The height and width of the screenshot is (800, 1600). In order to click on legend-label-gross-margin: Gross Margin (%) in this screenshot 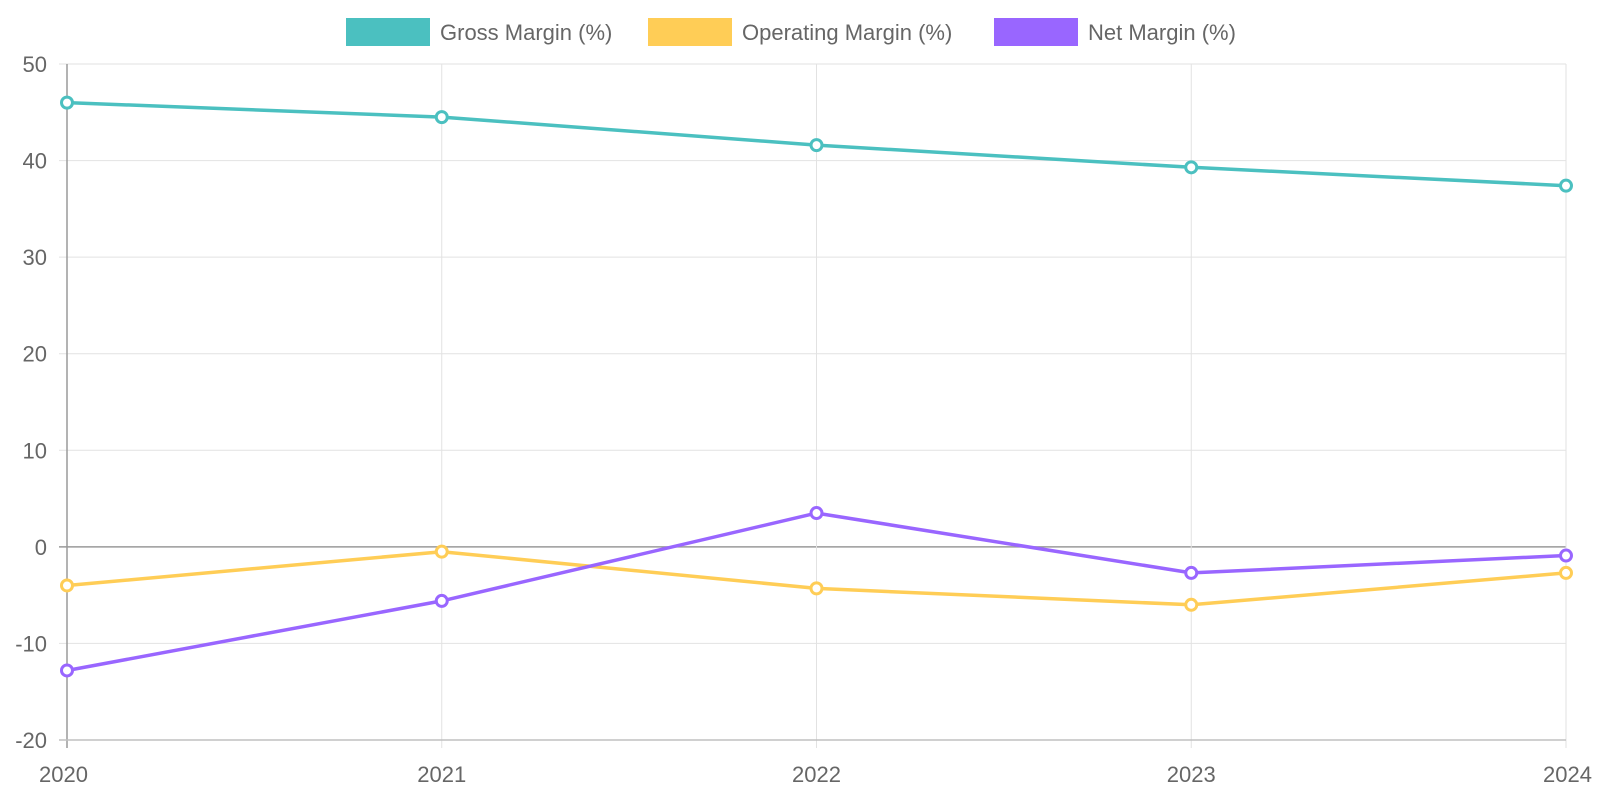, I will do `click(526, 32)`.